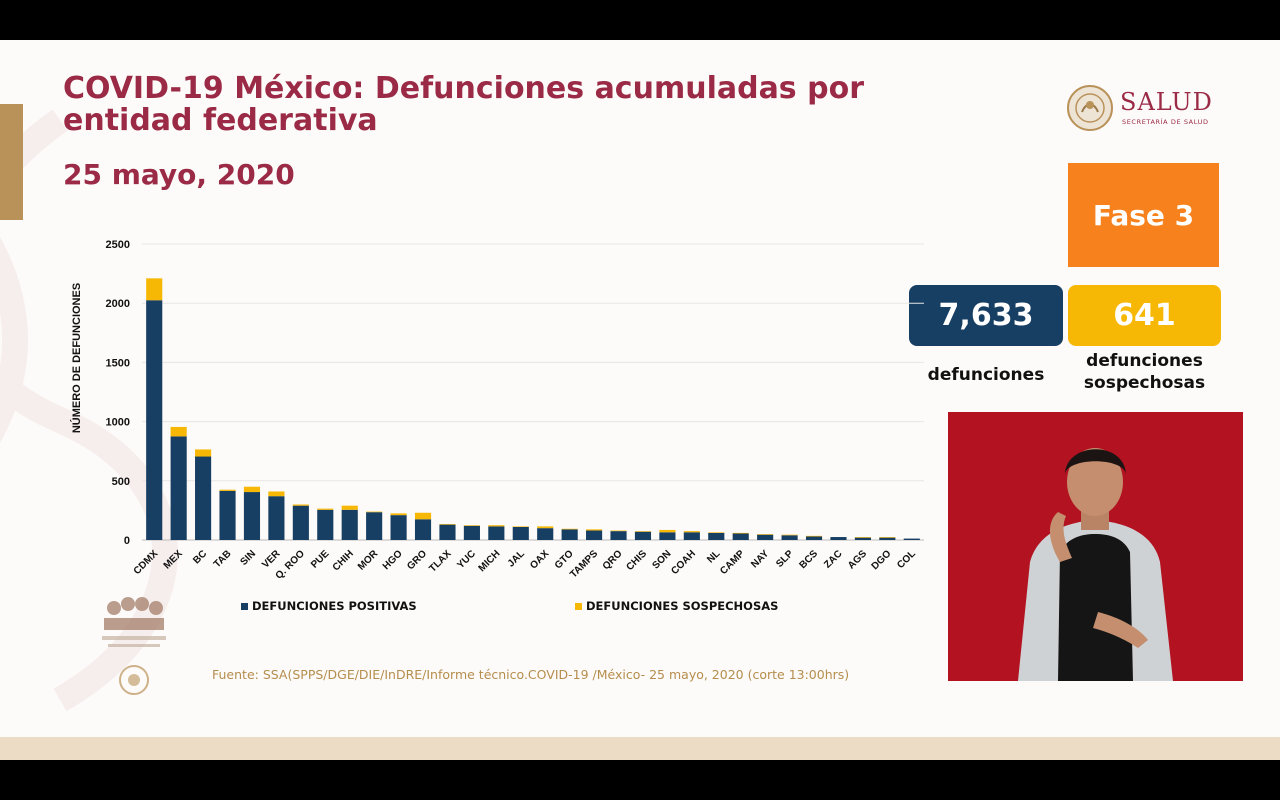 This screenshot has height=800, width=1280. Describe the element at coordinates (249, 558) in the screenshot. I see `x-tick-label: SIN` at that location.